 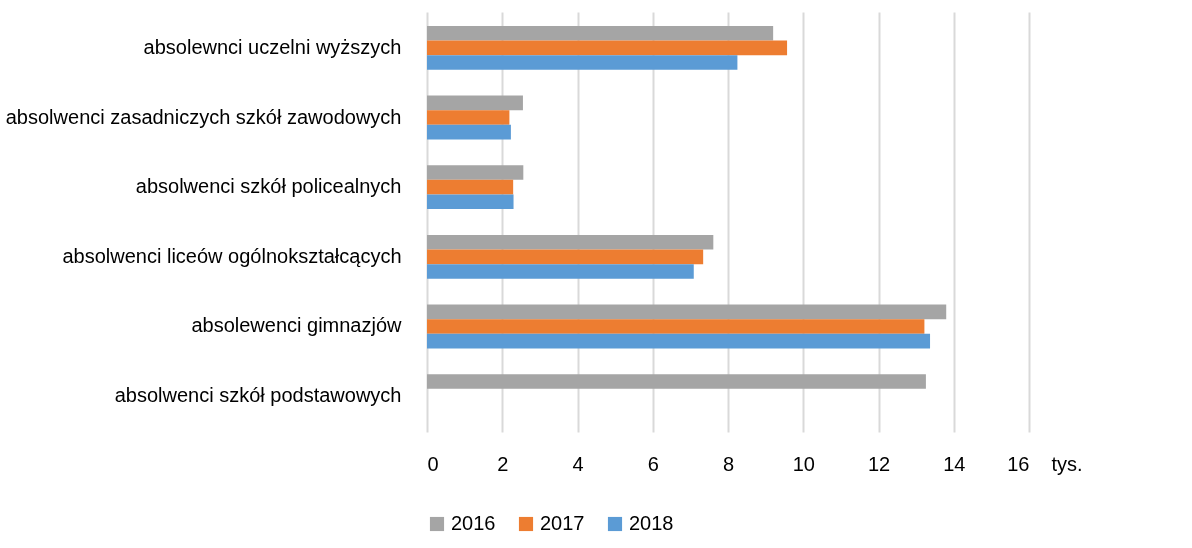 What do you see at coordinates (503, 463) in the screenshot?
I see `x-tick-label: 2` at bounding box center [503, 463].